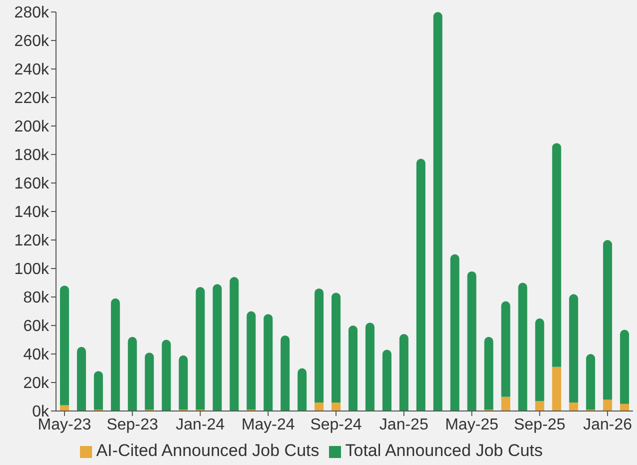 The image size is (637, 465). What do you see at coordinates (200, 425) in the screenshot?
I see `x-tick-label: Jan-24` at bounding box center [200, 425].